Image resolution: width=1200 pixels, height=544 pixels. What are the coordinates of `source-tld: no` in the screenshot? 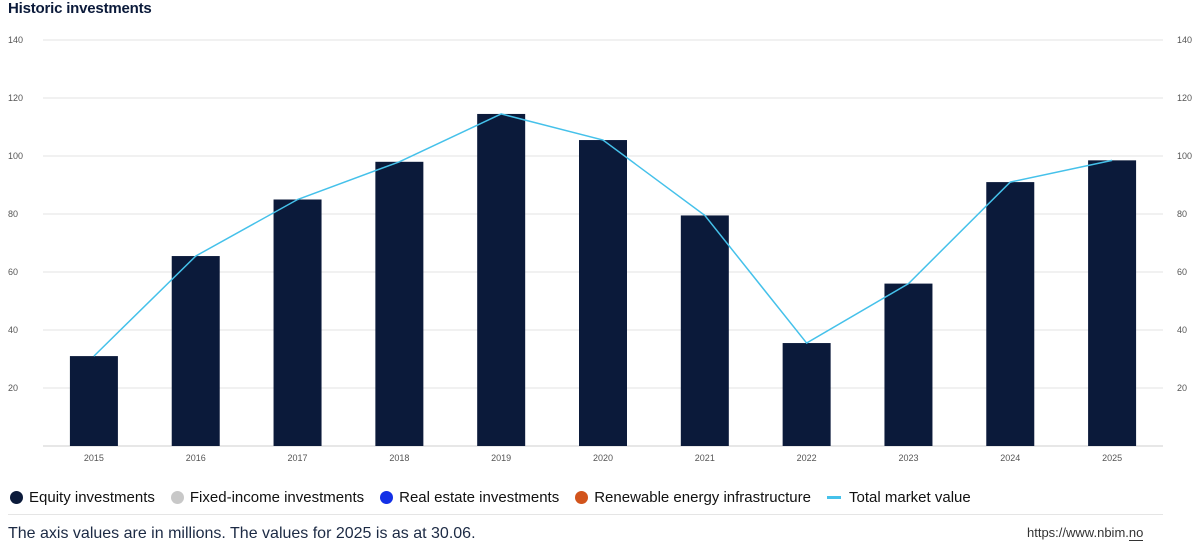 It's located at (1136, 533).